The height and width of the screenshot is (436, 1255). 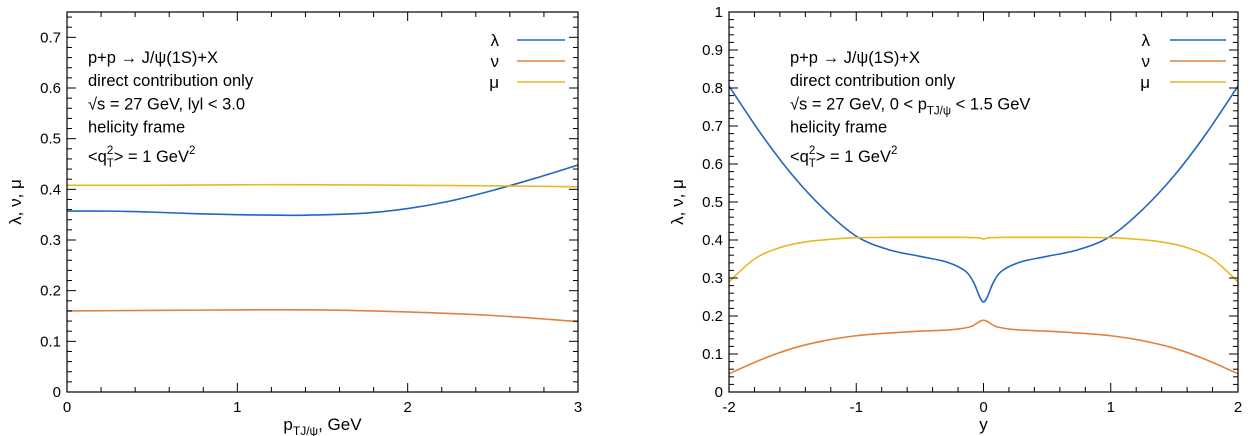 What do you see at coordinates (578, 407) in the screenshot?
I see `x-tick-label: 3` at bounding box center [578, 407].